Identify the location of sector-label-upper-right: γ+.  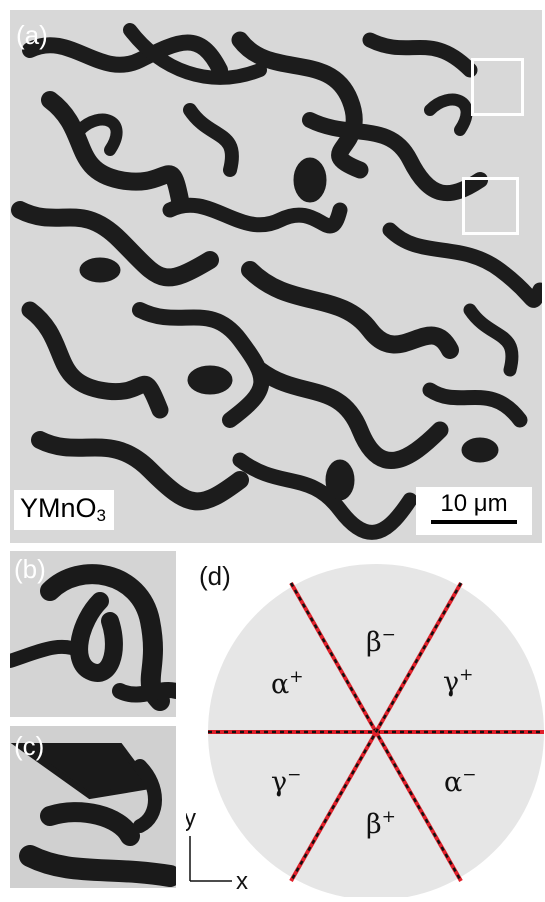
(458, 681).